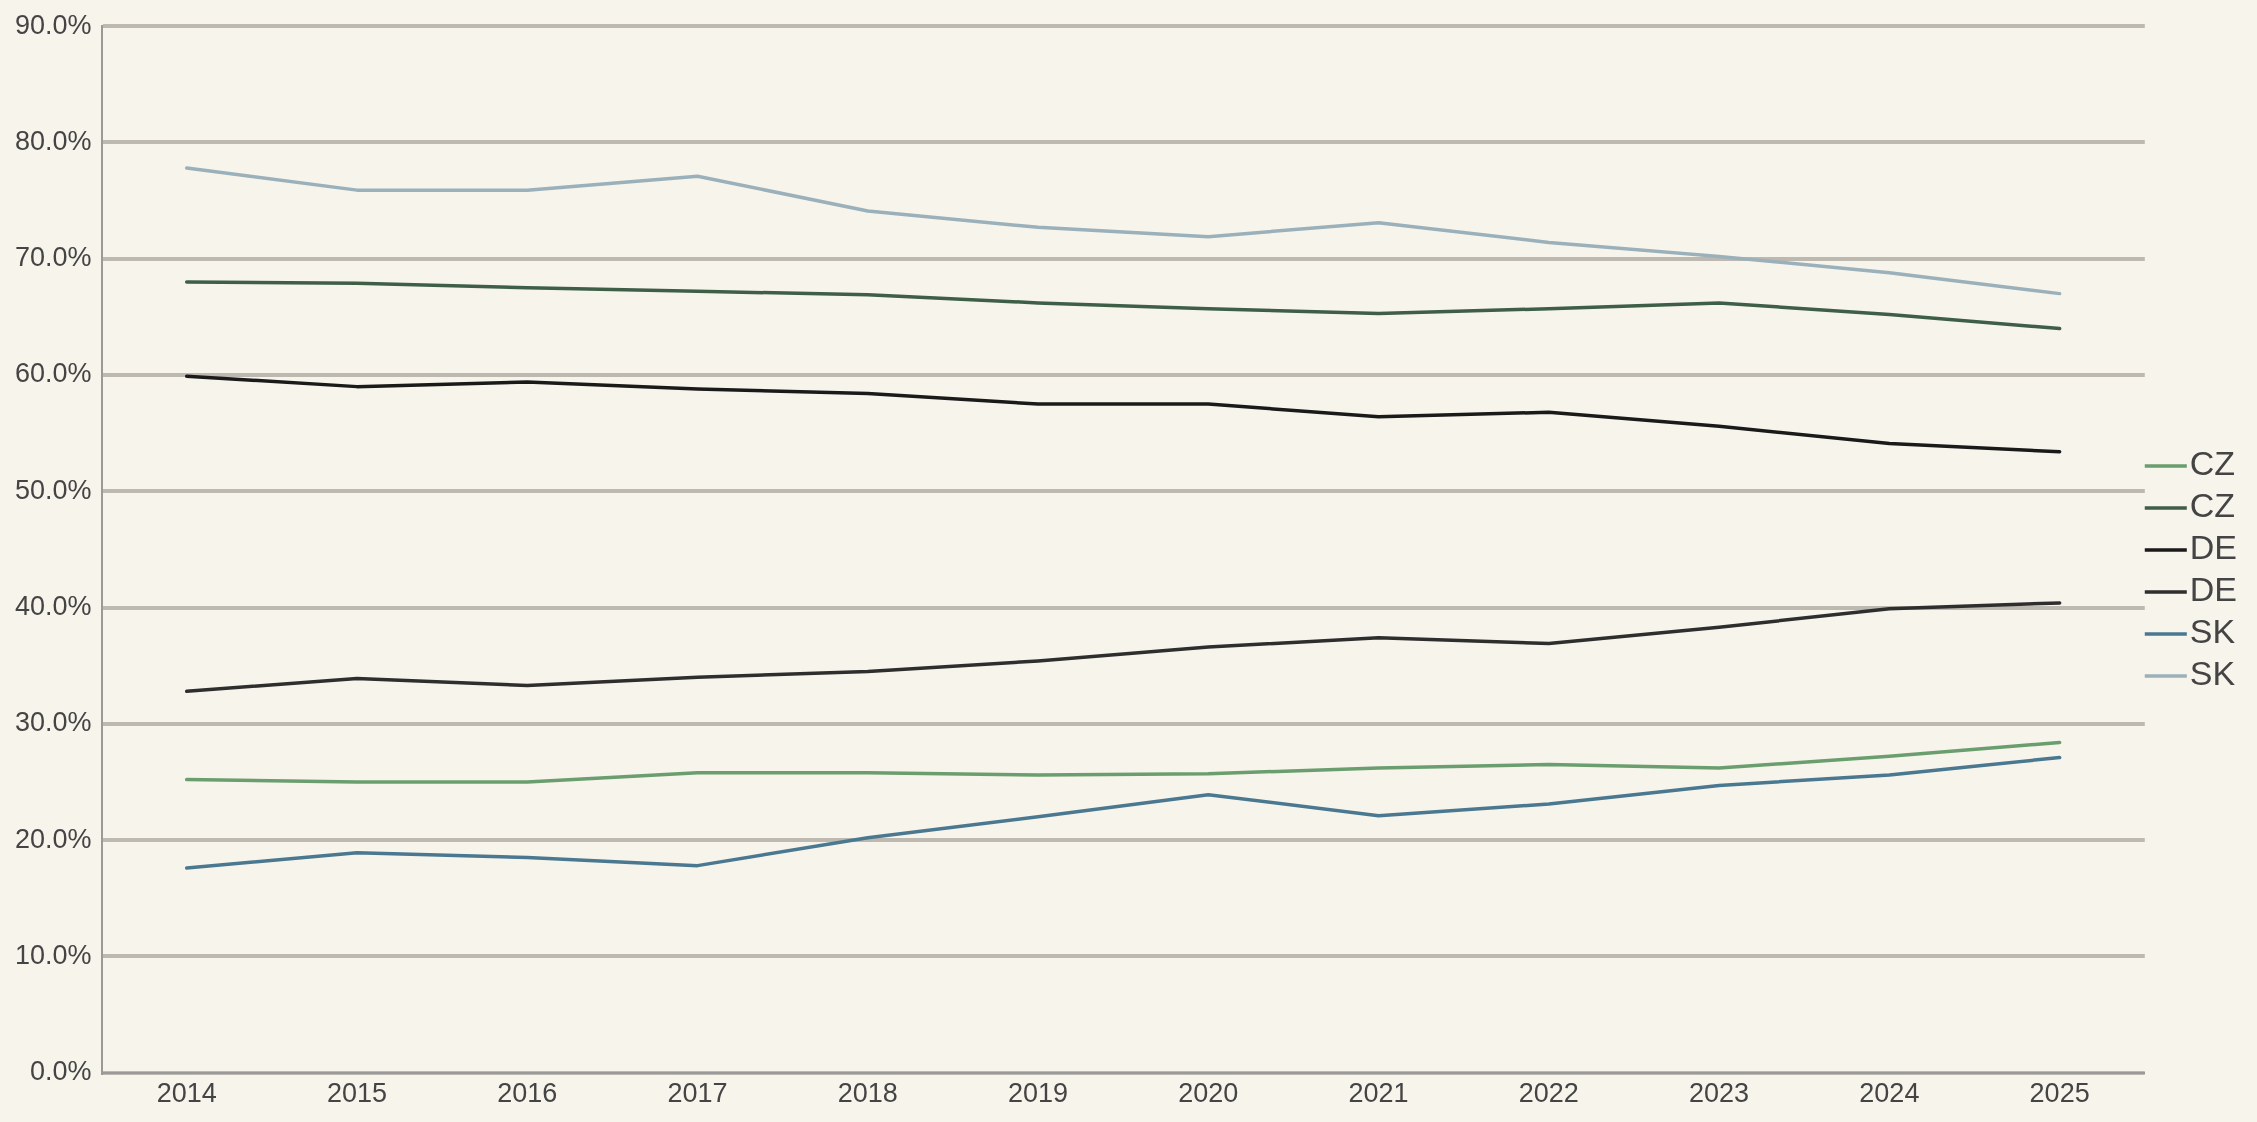 The width and height of the screenshot is (2257, 1122). I want to click on y-tick-label: 0.0%, so click(61, 1071).